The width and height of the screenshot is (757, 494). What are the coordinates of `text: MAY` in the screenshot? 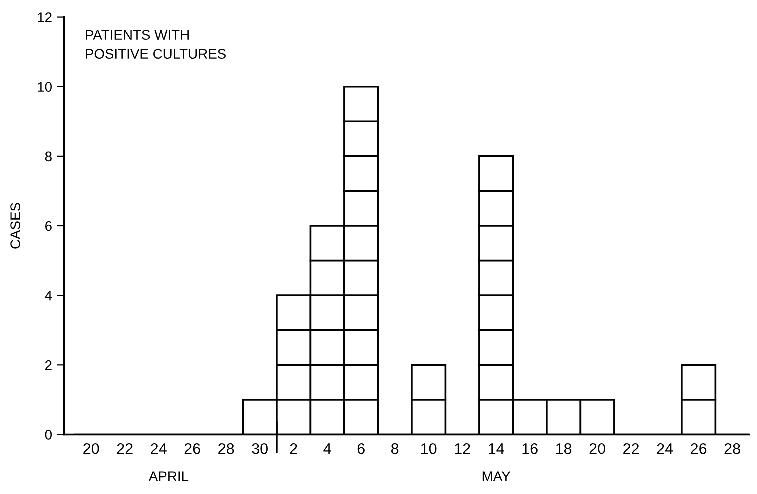 It's located at (496, 477).